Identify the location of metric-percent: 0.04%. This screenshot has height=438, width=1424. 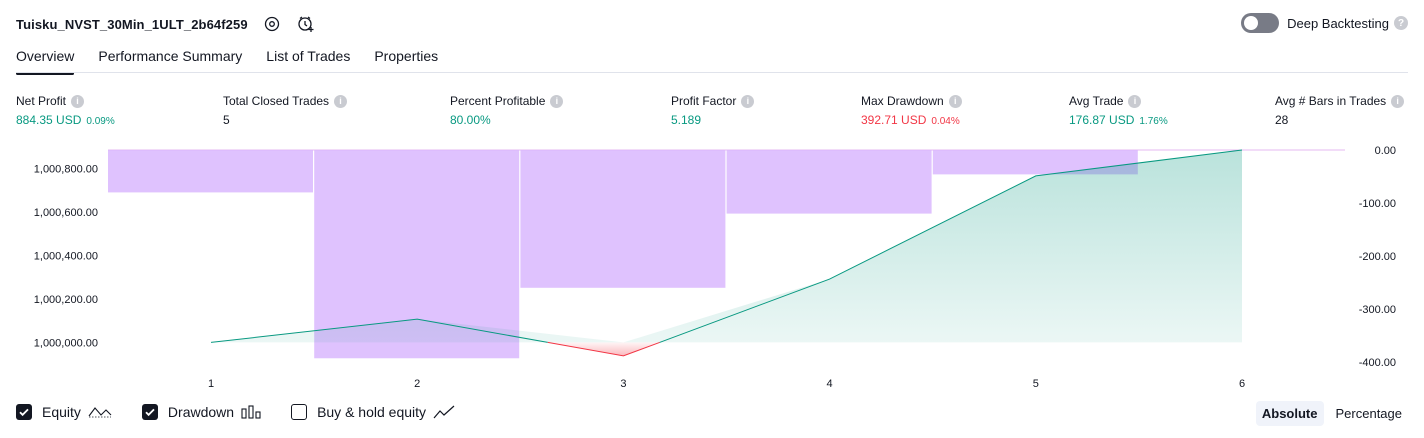
(945, 121).